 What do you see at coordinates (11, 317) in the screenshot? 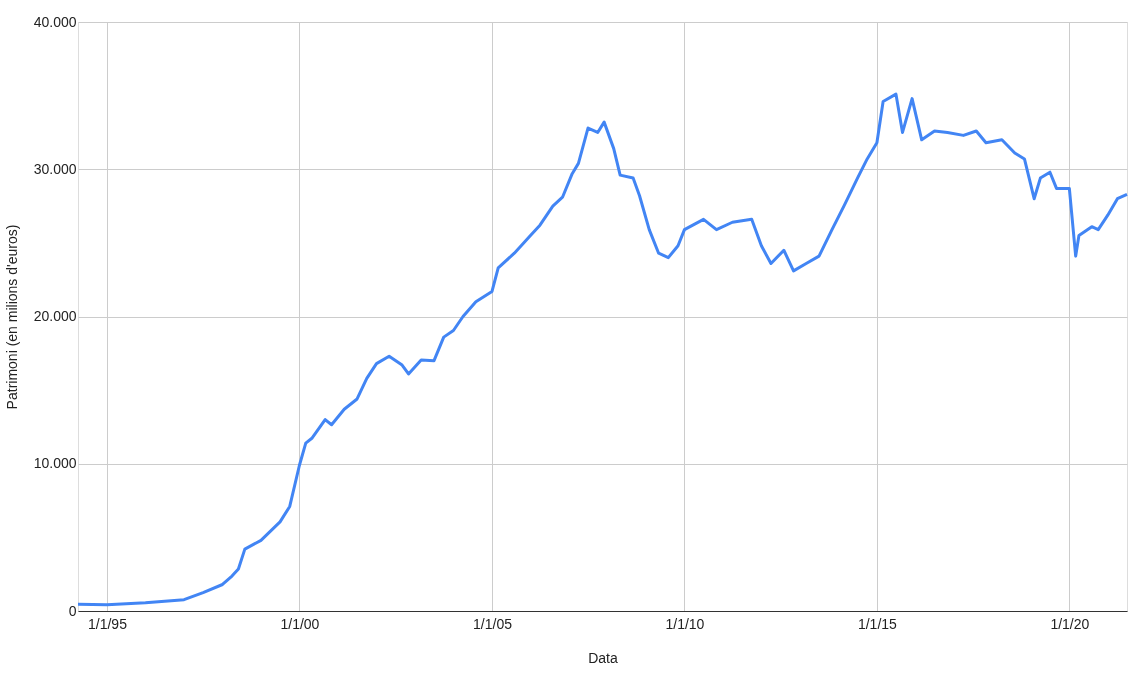
I see `y-axis-title: Patrimoni (en milions d'euros)` at bounding box center [11, 317].